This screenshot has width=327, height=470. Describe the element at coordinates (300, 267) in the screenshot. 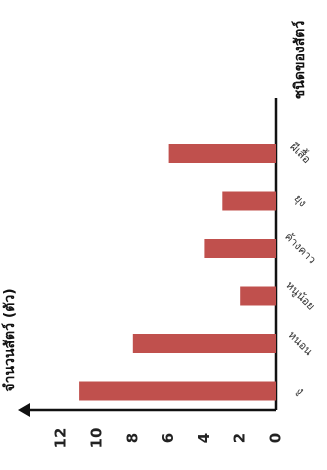

I see `category-labels-group: งู หนอน หนูน้อย ค้างคาว ยุง ผีเสื้อ` at that location.